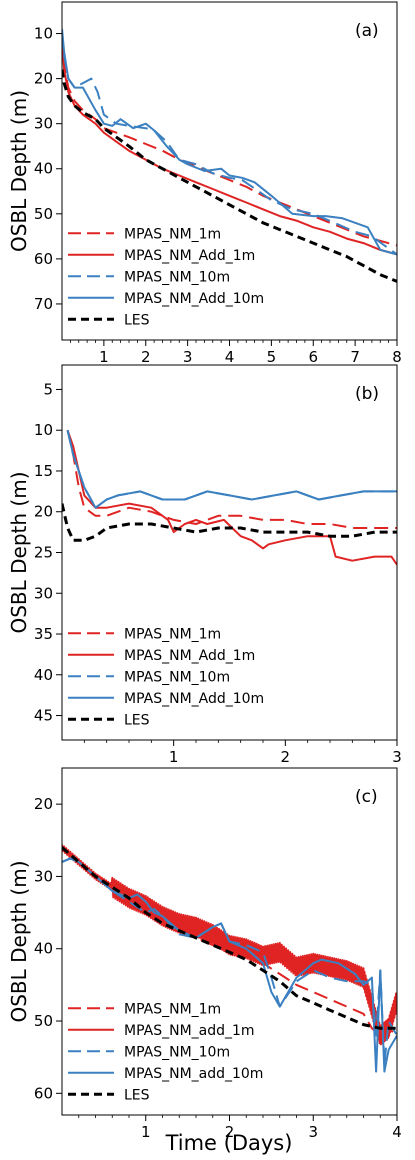 Image resolution: width=415 pixels, height=1160 pixels. What do you see at coordinates (367, 394) in the screenshot?
I see `panel-label: (b)` at bounding box center [367, 394].